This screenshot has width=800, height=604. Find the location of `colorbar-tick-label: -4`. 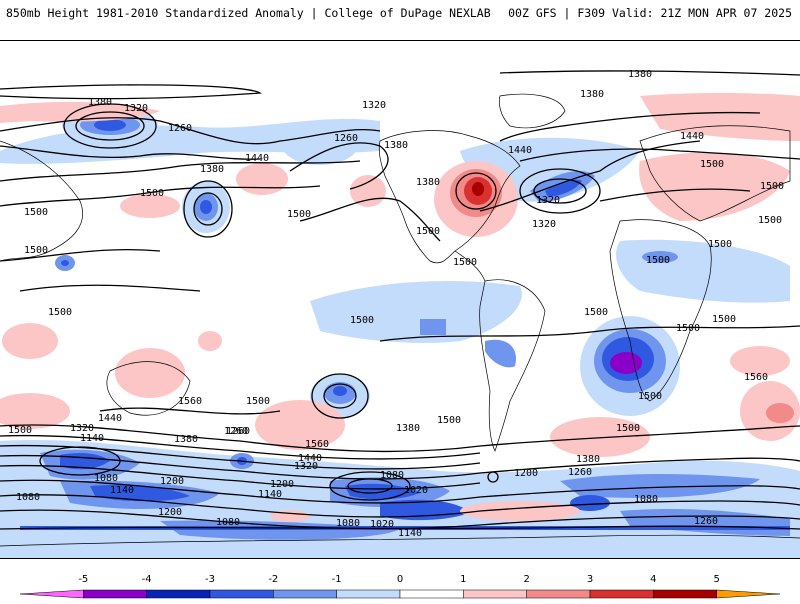

colorbar-tick-label: -4 is located at coordinates (147, 579).